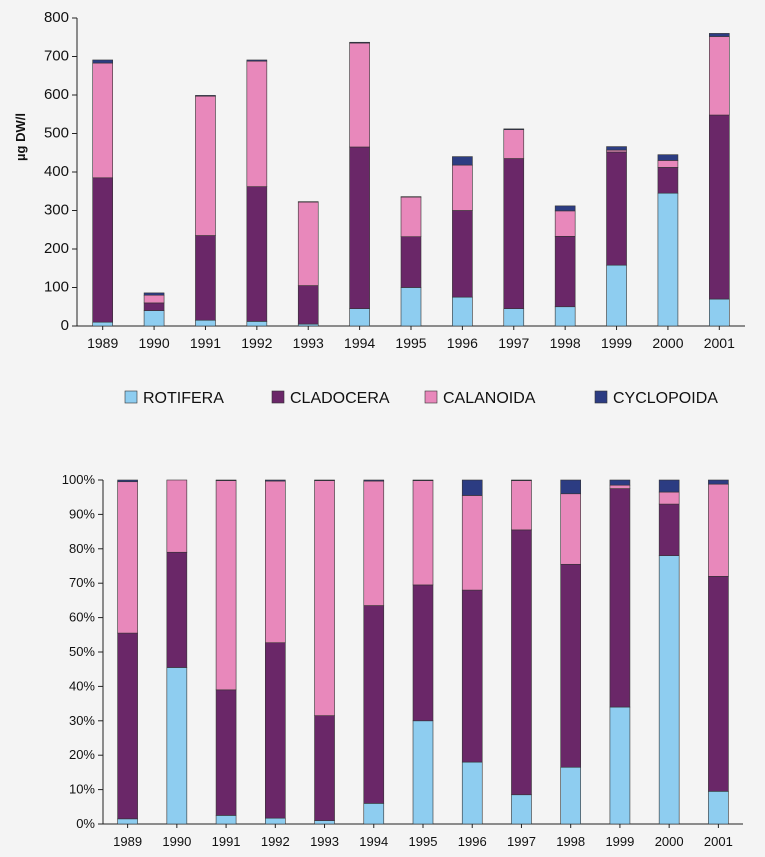  What do you see at coordinates (82, 582) in the screenshot?
I see `y-tick-label: 70%` at bounding box center [82, 582].